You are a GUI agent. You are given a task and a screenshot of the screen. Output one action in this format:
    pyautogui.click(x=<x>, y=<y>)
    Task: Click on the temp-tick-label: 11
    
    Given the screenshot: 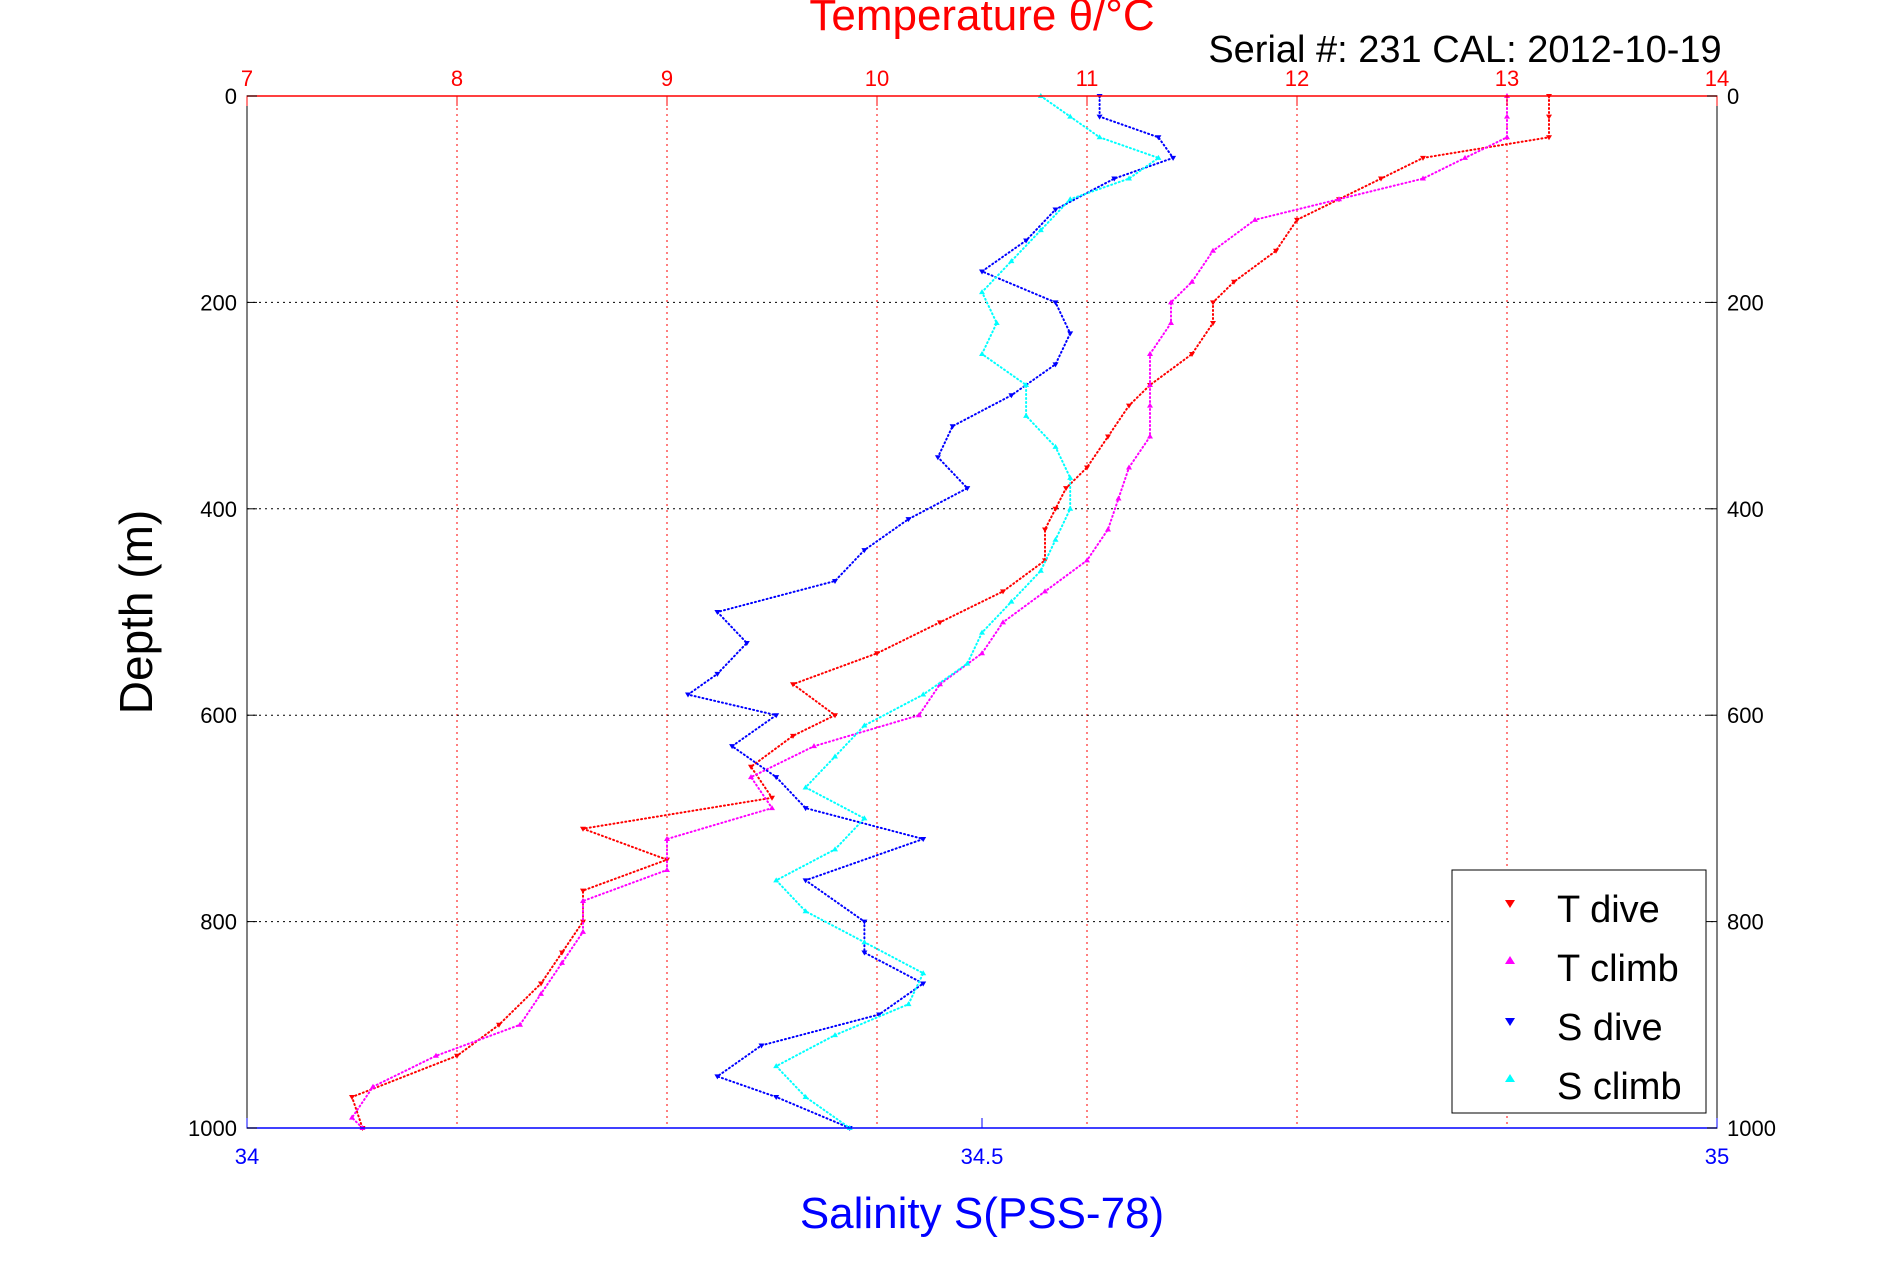 What is the action you would take?
    pyautogui.click(x=1087, y=78)
    